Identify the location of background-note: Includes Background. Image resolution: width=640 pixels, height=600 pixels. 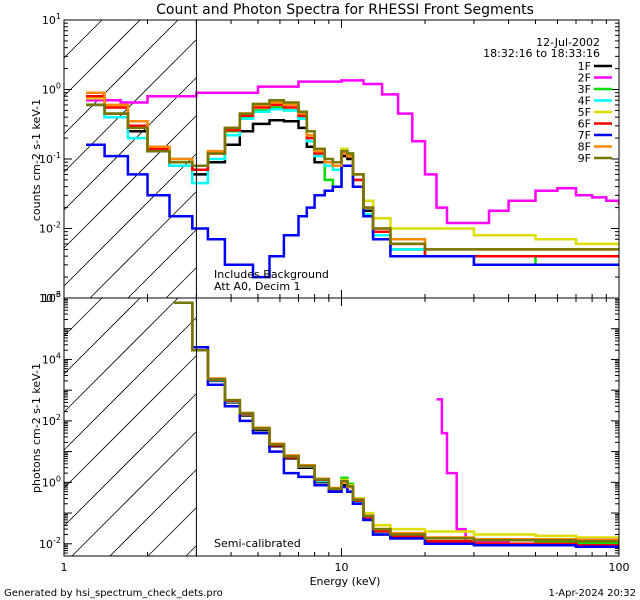
(271, 274).